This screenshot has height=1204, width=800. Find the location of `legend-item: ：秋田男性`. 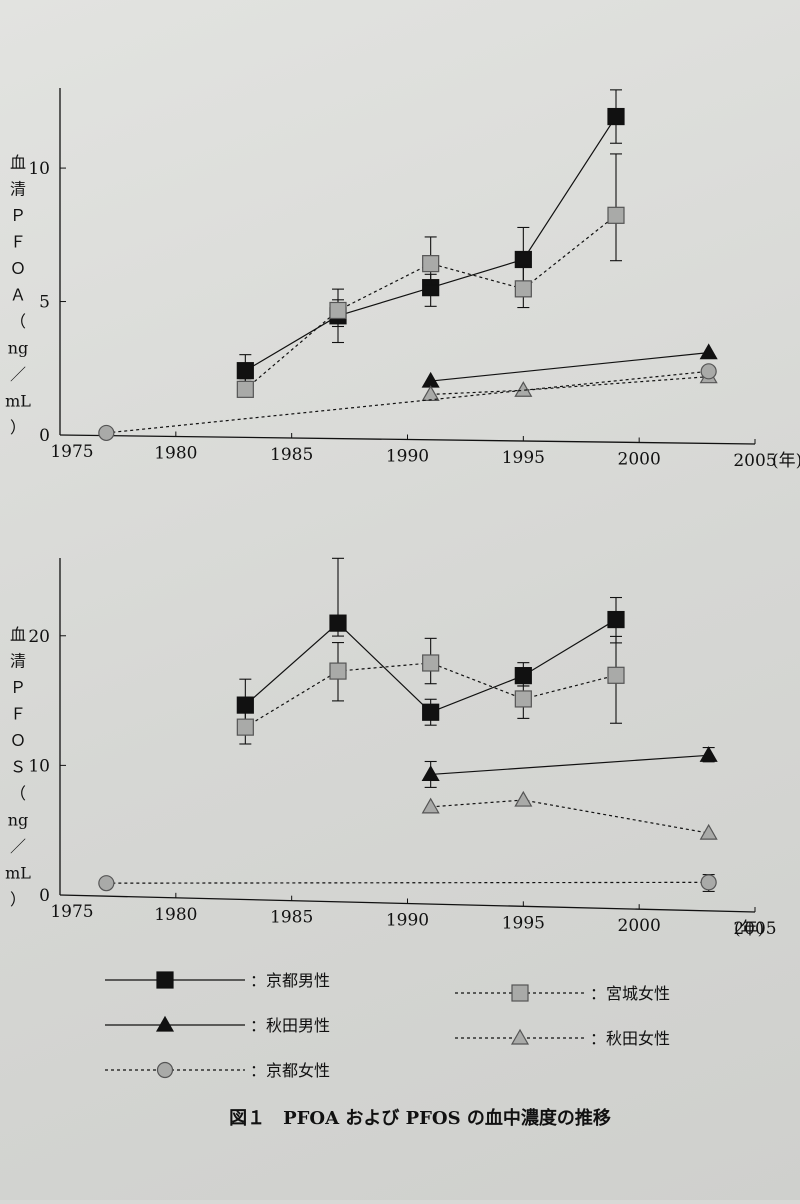

legend-item: ：秋田男性 is located at coordinates (217, 1025).